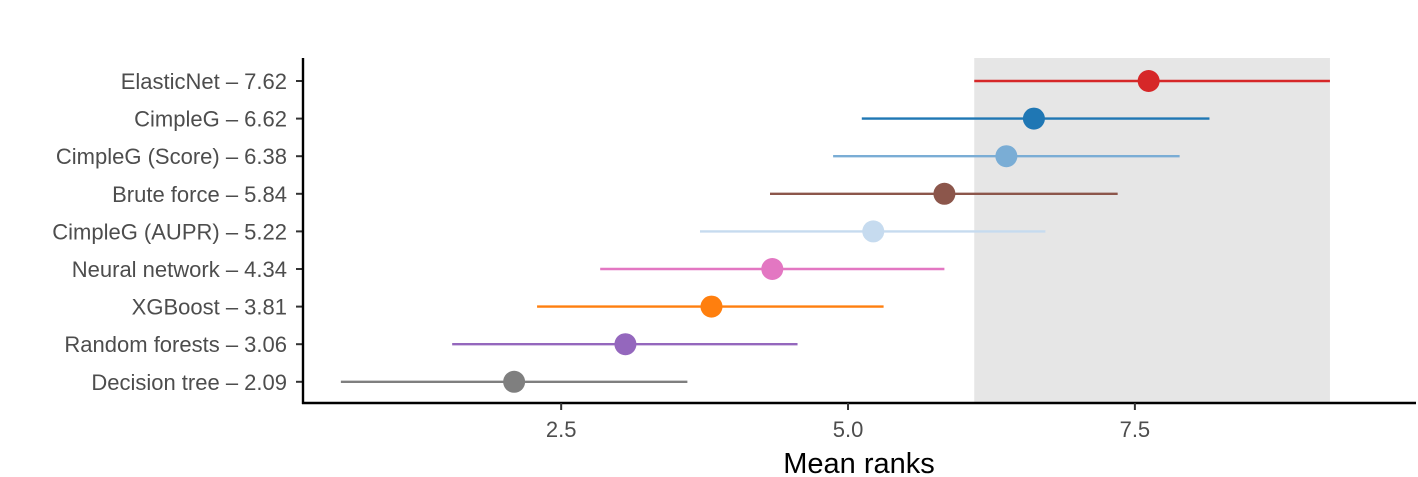 The height and width of the screenshot is (477, 1418). What do you see at coordinates (175, 344) in the screenshot?
I see `category-label: Random forests – 3.06` at bounding box center [175, 344].